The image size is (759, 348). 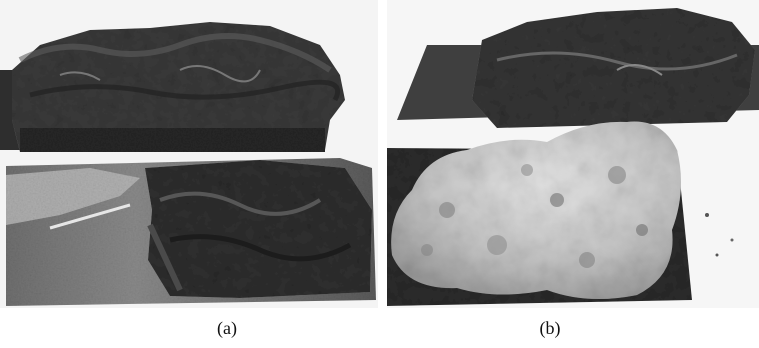 I want to click on caption-b: (b), so click(x=550, y=328).